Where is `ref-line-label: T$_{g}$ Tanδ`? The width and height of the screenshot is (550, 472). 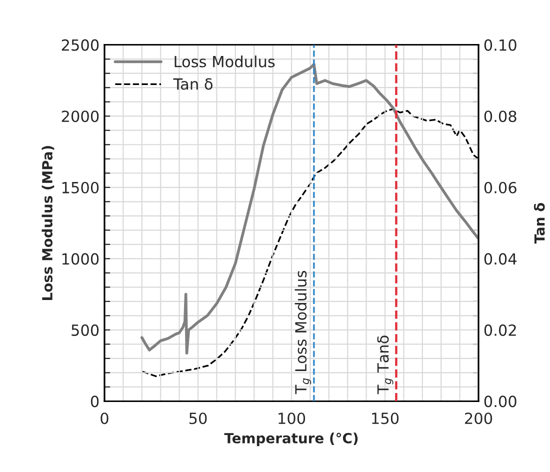
ref-line-label: T$_{g}$ Tanδ is located at coordinates (385, 365).